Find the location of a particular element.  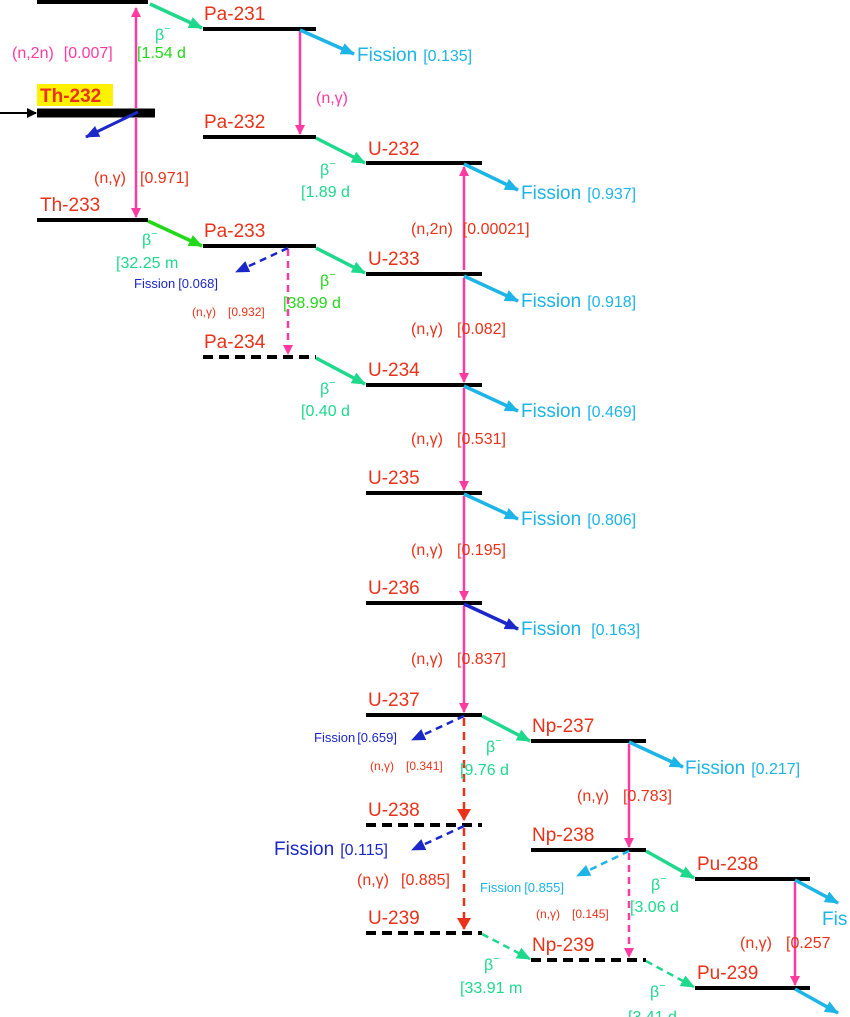

beta-arrow-th233 is located at coordinates (175, 233).